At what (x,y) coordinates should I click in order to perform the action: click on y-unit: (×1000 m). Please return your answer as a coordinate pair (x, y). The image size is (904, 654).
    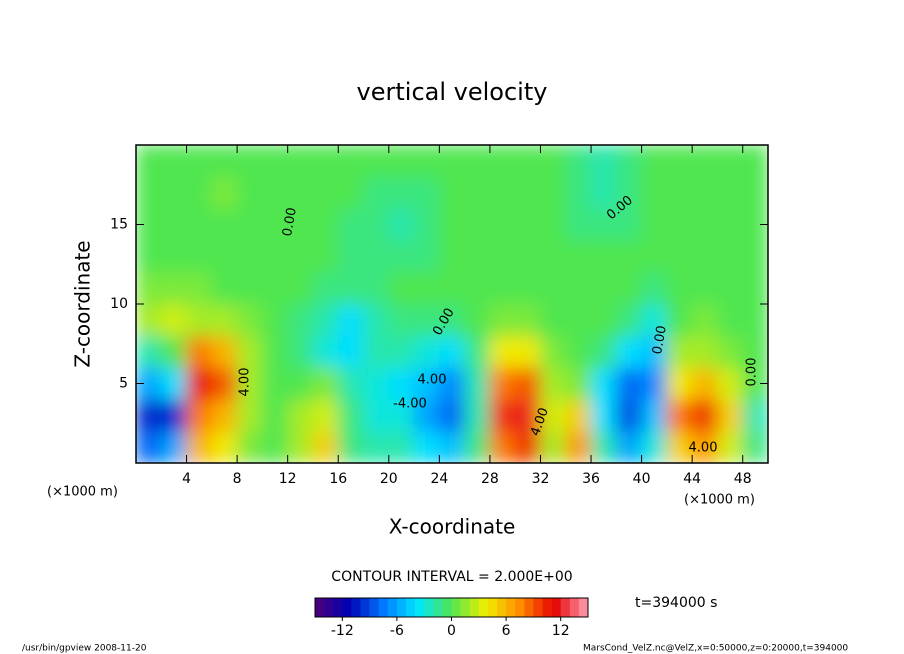
    Looking at the image, I should click on (82, 492).